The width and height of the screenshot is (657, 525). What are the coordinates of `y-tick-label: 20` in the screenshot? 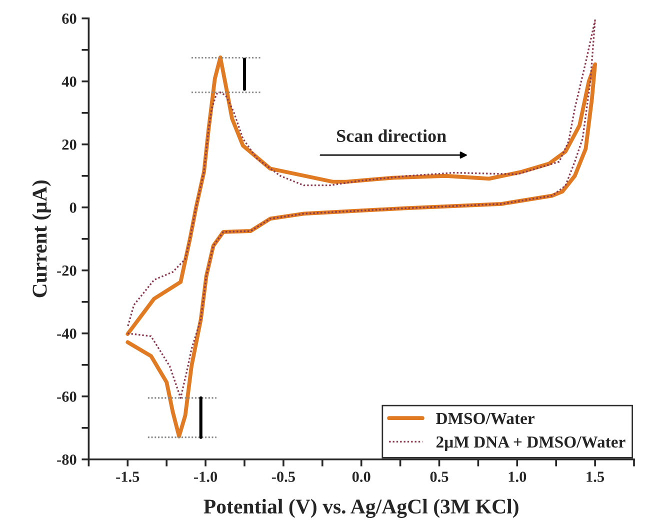 It's located at (69, 145).